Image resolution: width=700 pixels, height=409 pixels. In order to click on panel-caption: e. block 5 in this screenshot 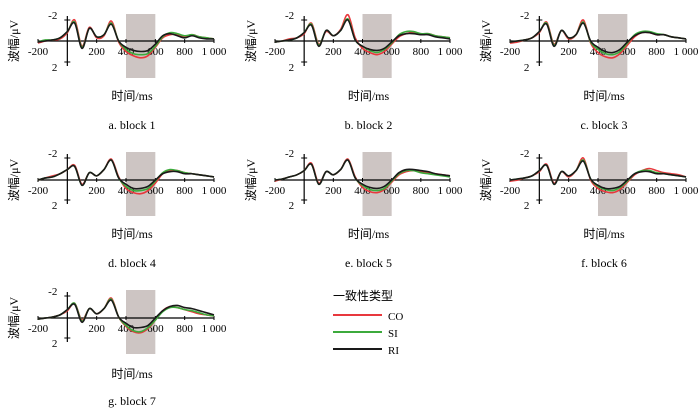, I will do `click(368, 263)`.